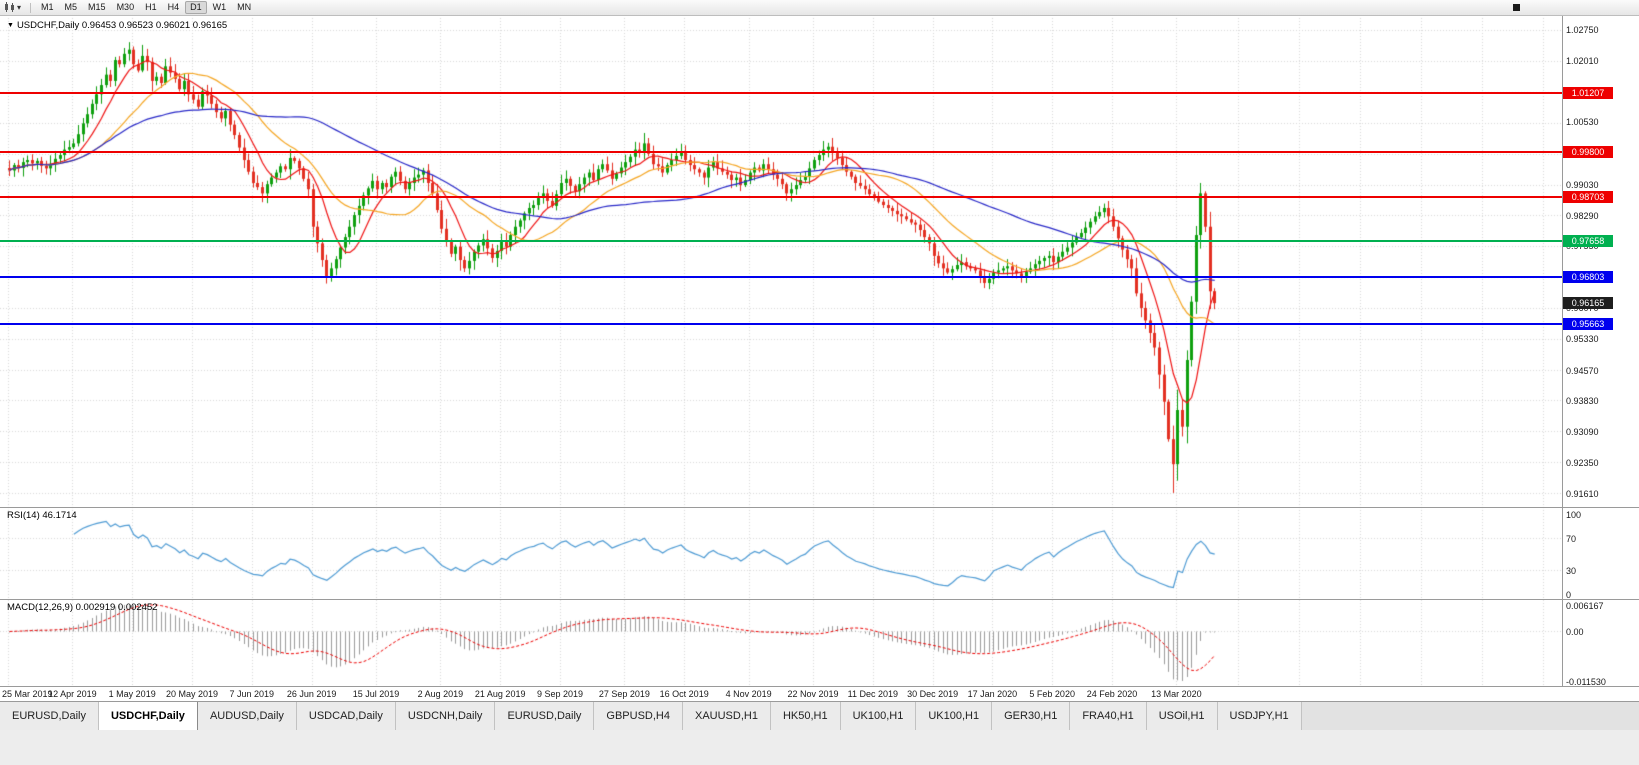 This screenshot has width=1639, height=765. I want to click on candlestick-chart-icon, so click(10, 7).